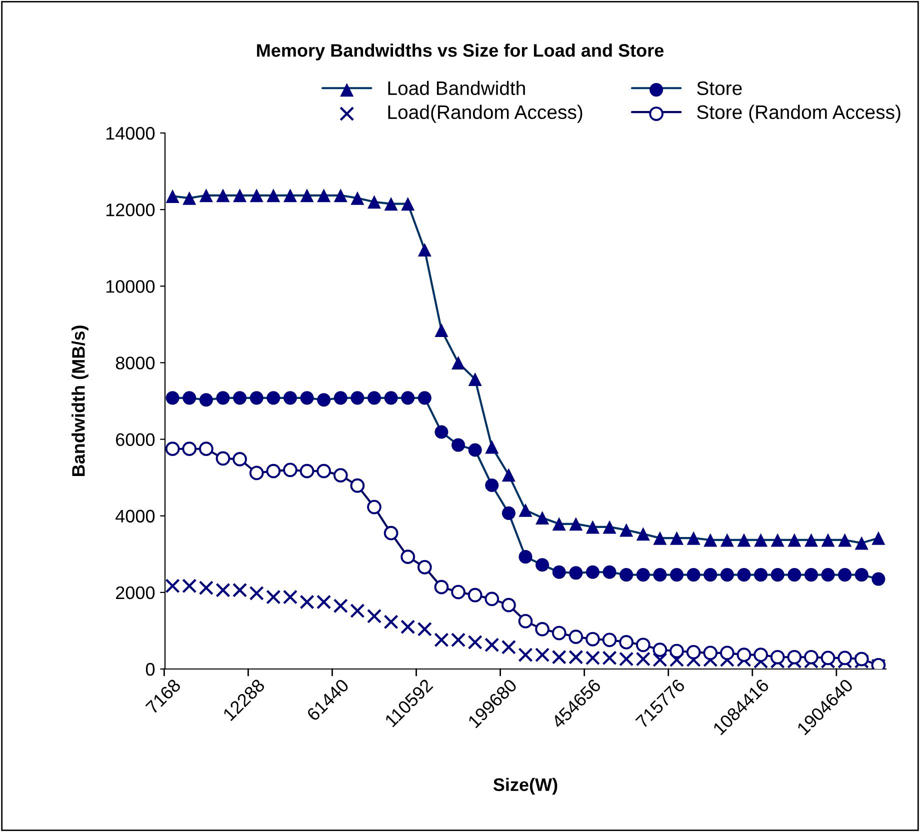 This screenshot has height=832, width=920. Describe the element at coordinates (135, 363) in the screenshot. I see `y-tick-label: 8000` at that location.